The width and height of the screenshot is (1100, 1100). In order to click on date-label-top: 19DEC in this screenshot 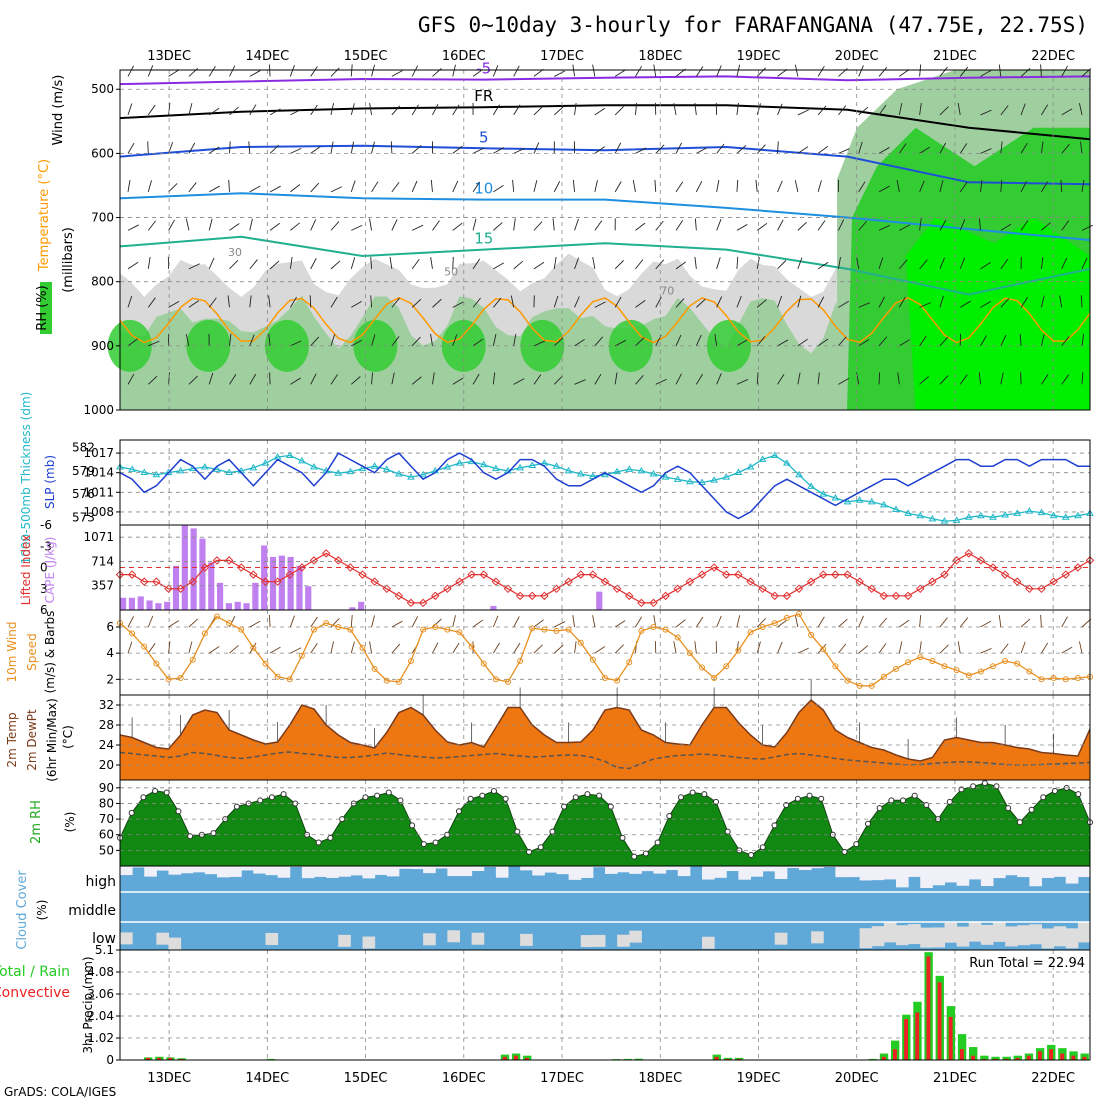, I will do `click(759, 56)`.